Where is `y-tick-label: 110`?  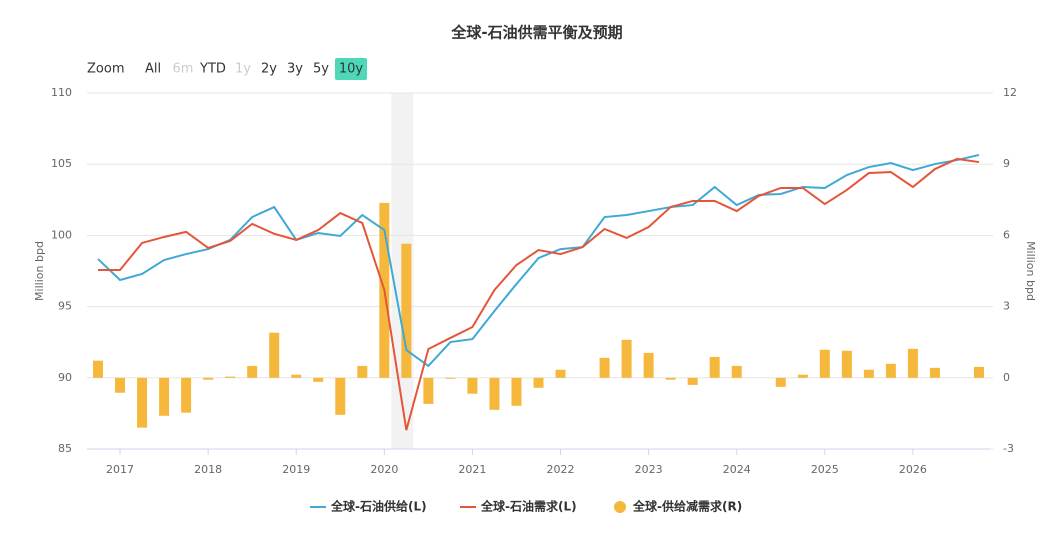
y-tick-label: 110 is located at coordinates (61, 92).